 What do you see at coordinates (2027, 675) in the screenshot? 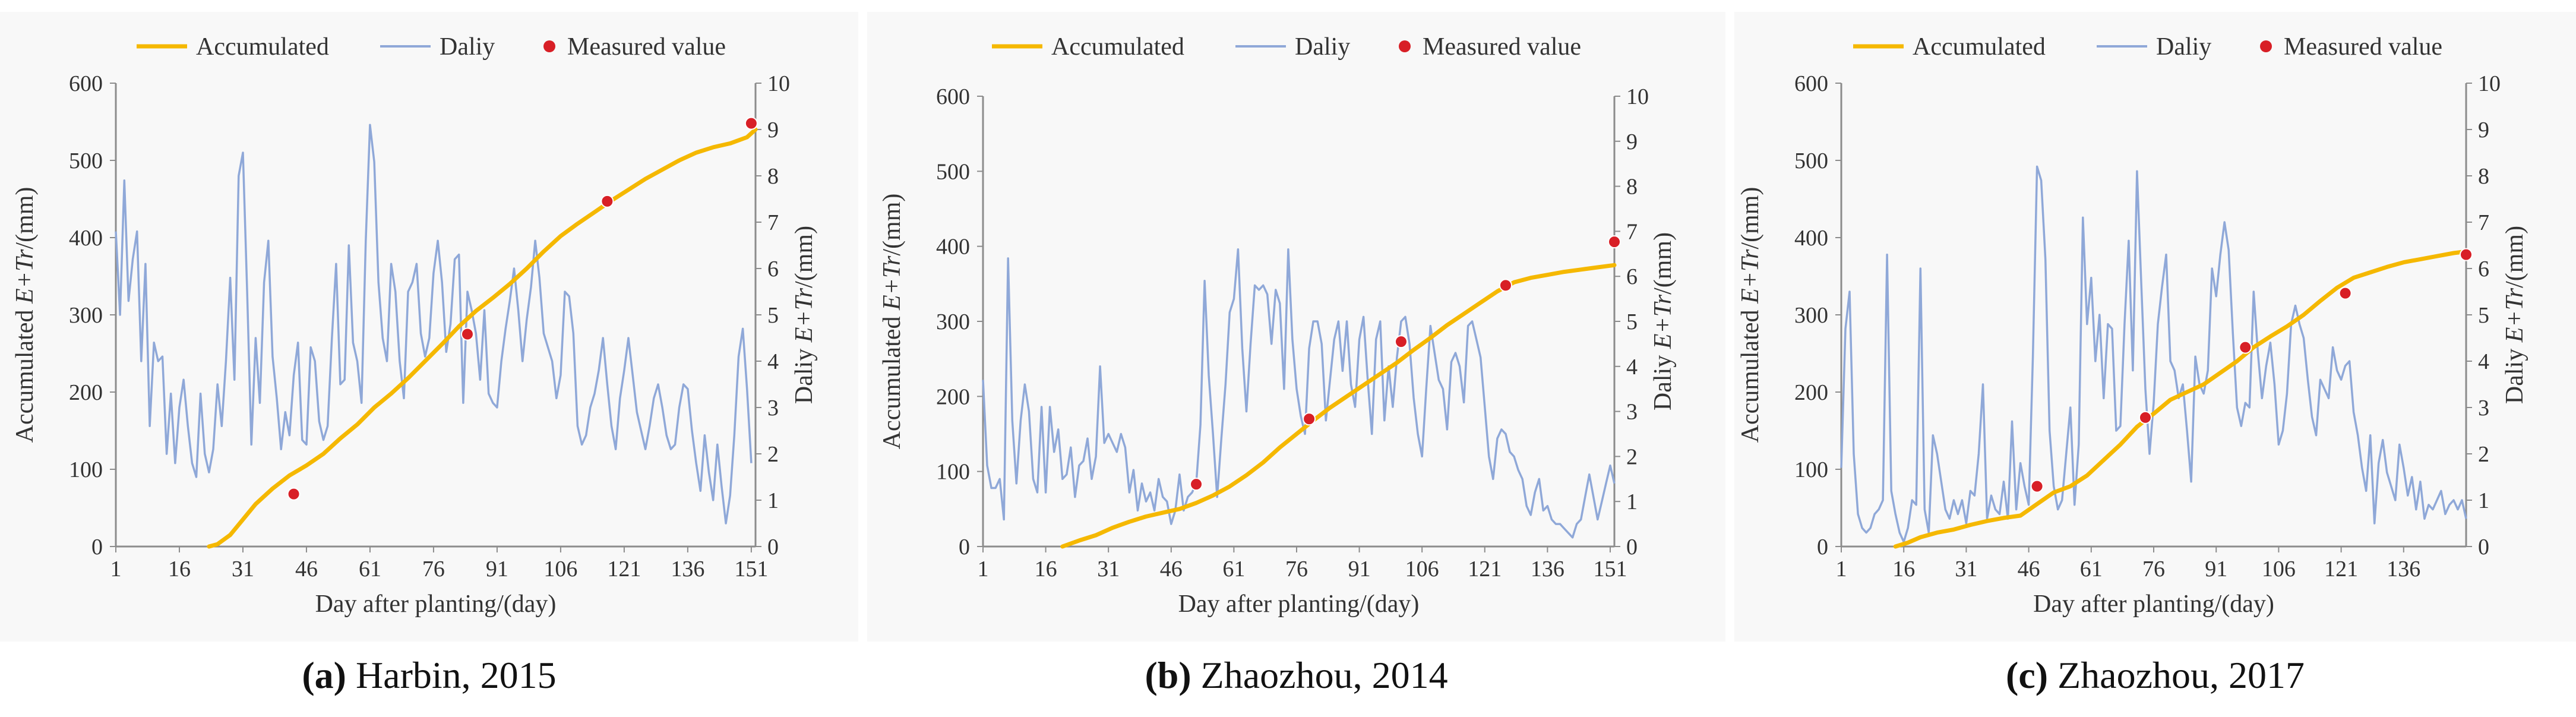
I see `caption-letter: (c)` at bounding box center [2027, 675].